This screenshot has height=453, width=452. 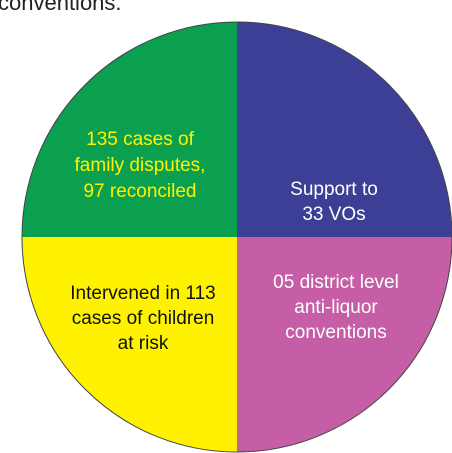 I want to click on quadrant-text: Support to, so click(x=334, y=189).